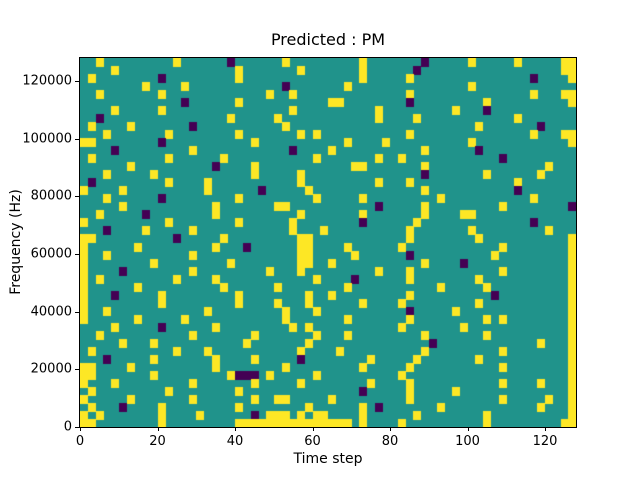 The width and height of the screenshot is (640, 480). I want to click on y-tick-label: 60000, so click(51, 254).